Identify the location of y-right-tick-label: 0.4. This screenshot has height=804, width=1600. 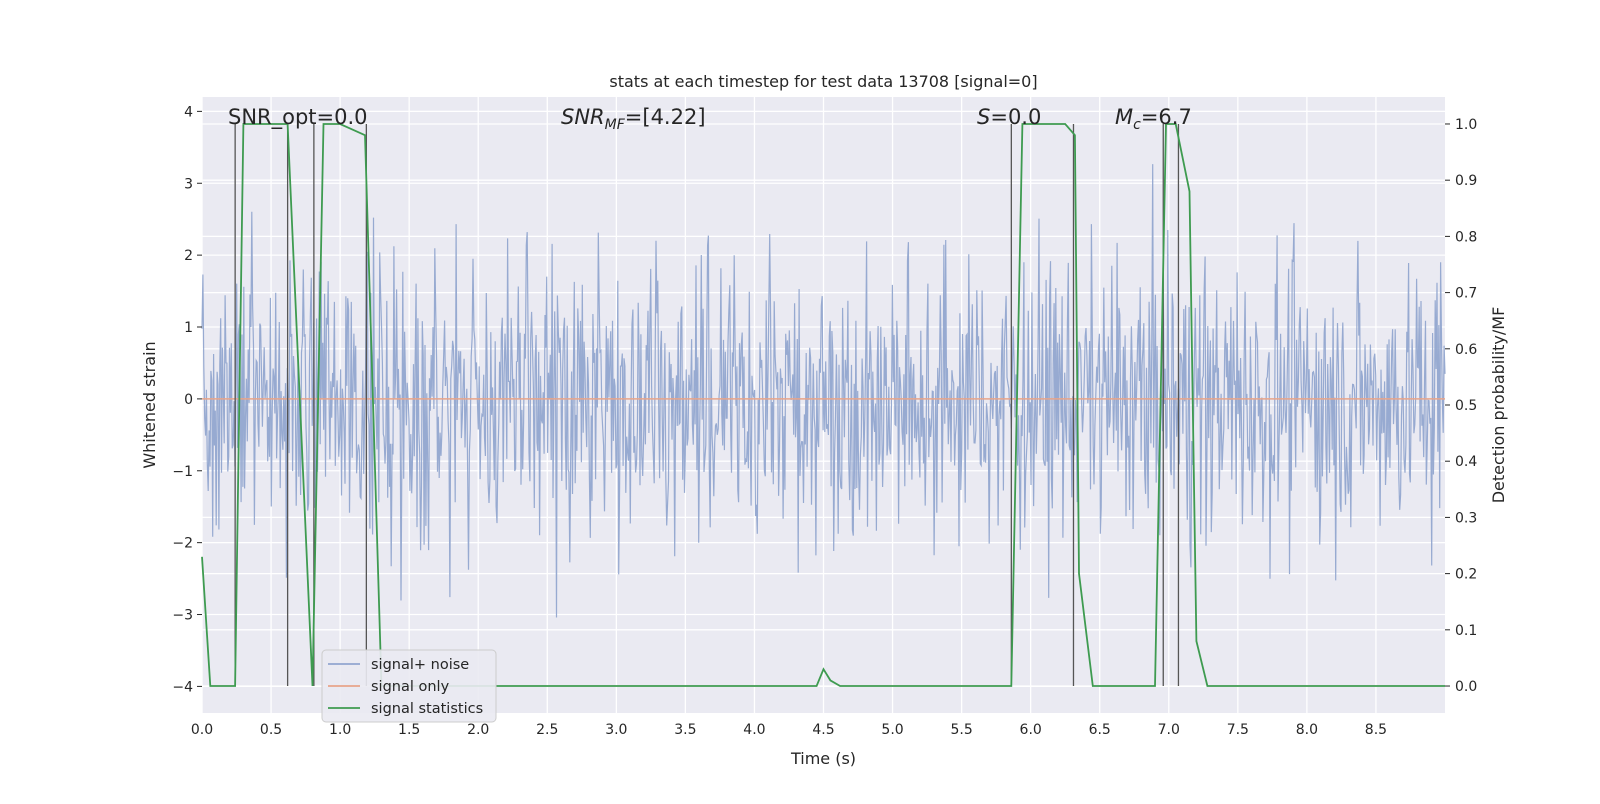
(1466, 462).